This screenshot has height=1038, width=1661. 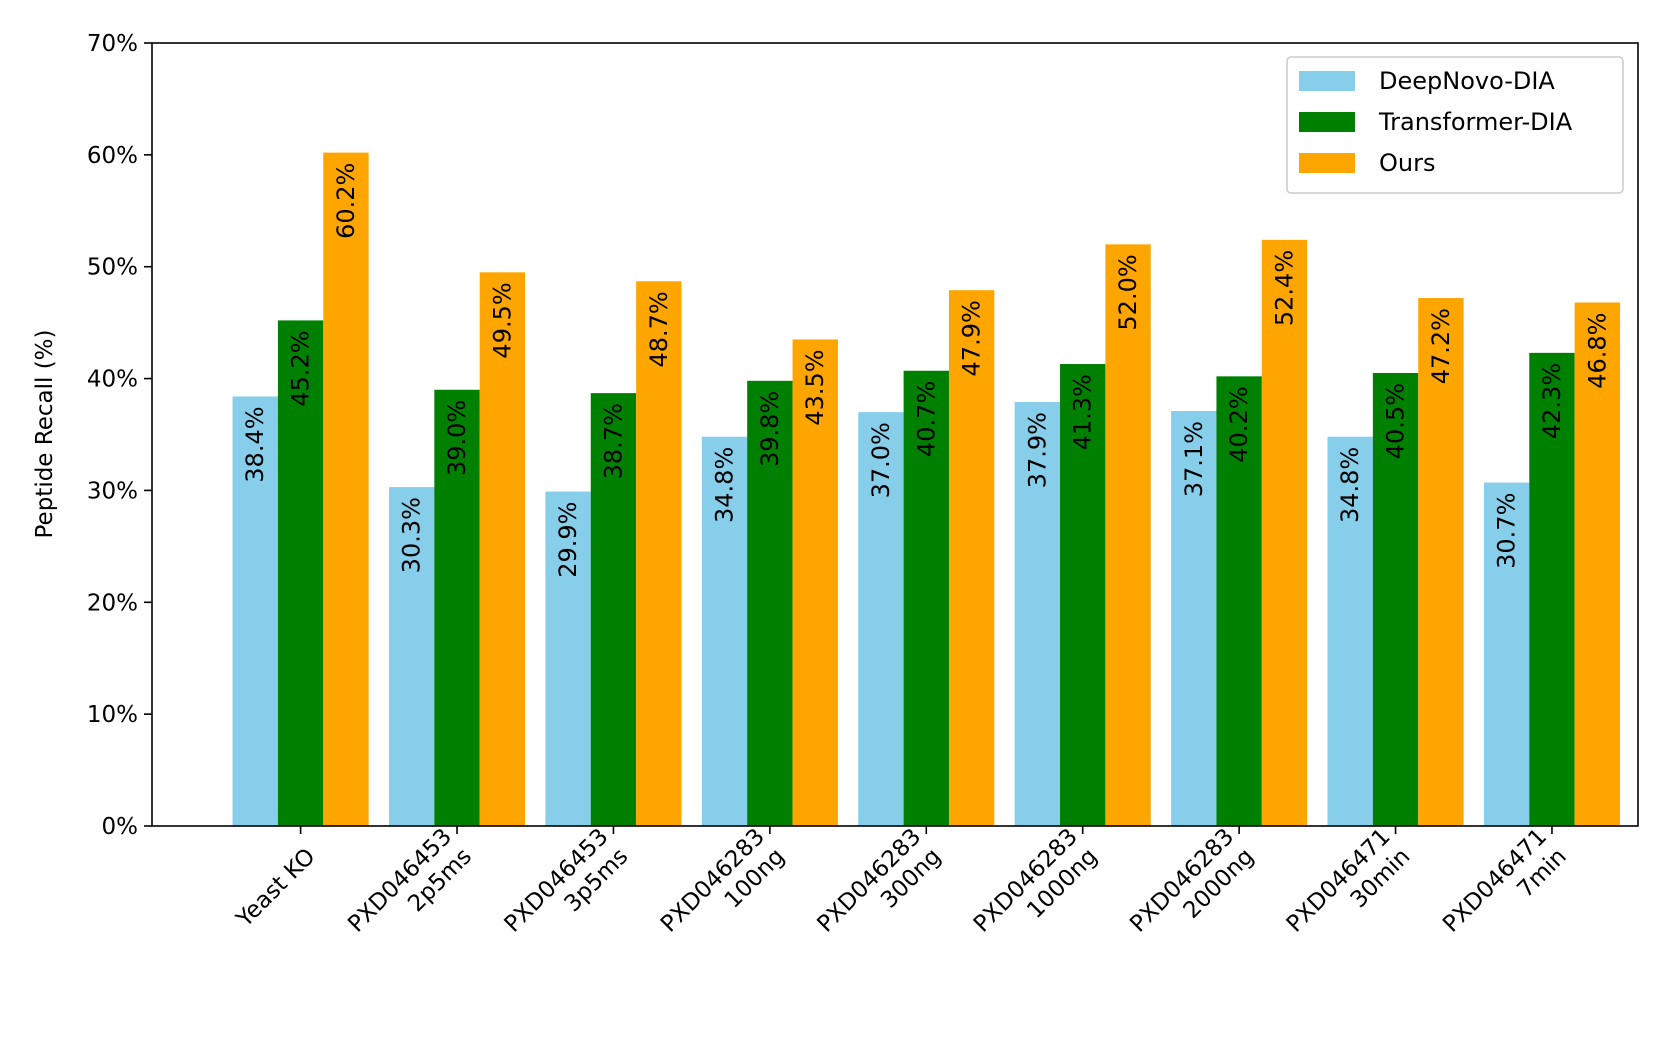 What do you see at coordinates (112, 156) in the screenshot?
I see `y-tick-label: 60%` at bounding box center [112, 156].